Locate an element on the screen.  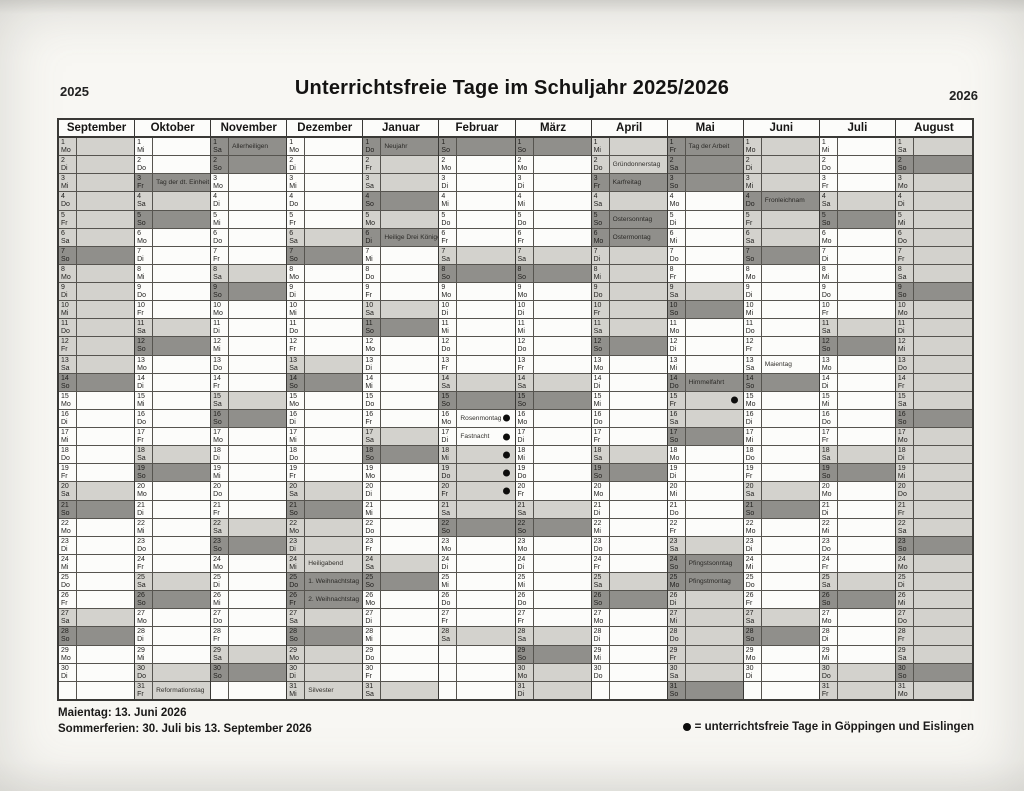
holiday-label: Fastnacht is located at coordinates (475, 437).